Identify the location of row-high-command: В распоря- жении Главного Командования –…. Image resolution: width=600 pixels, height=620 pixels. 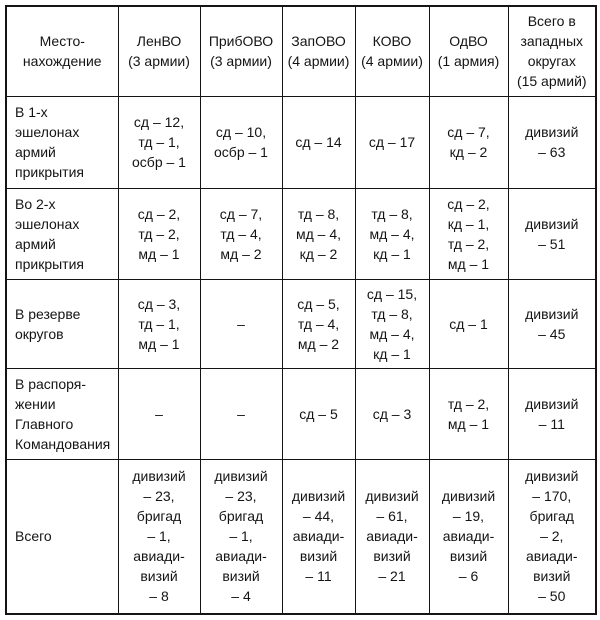
(301, 413).